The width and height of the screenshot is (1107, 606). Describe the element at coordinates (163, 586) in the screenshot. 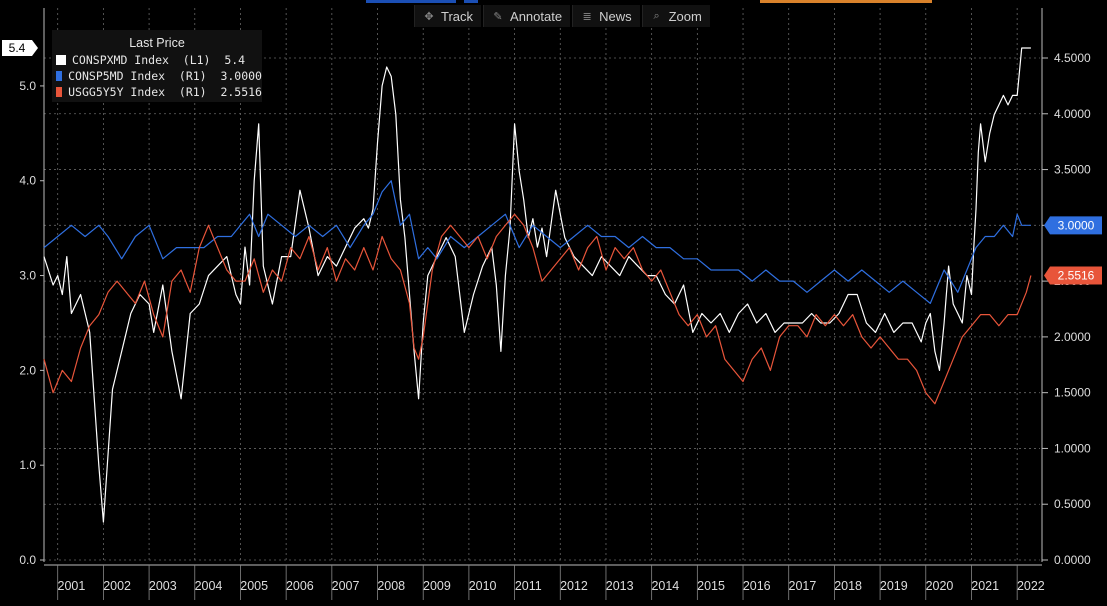

I see `x-axis-tick-label: 2003` at that location.